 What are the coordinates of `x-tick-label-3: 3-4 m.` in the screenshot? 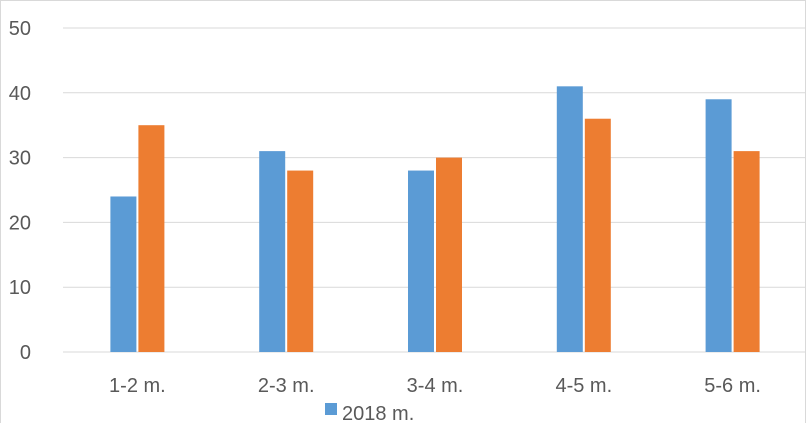 It's located at (435, 386).